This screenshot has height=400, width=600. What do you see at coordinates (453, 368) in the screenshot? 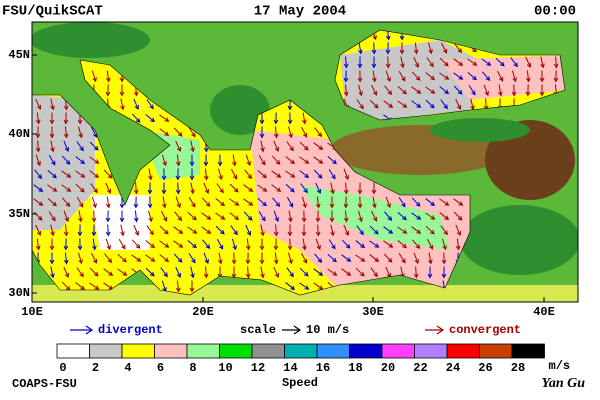
I see `colorbar-label: 24` at bounding box center [453, 368].